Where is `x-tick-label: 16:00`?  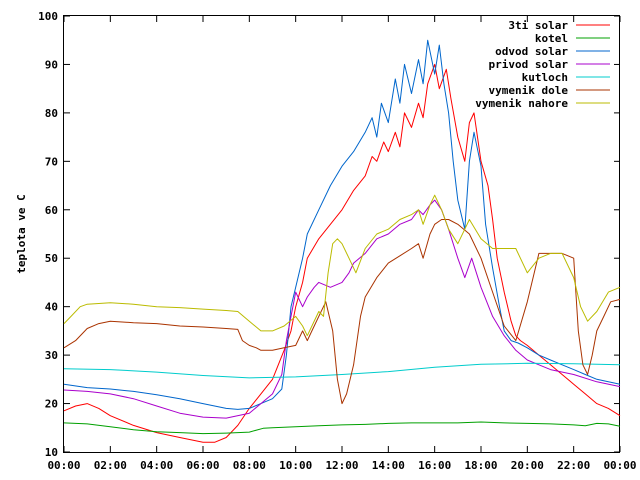 x-tick-label: 16:00 is located at coordinates (434, 465).